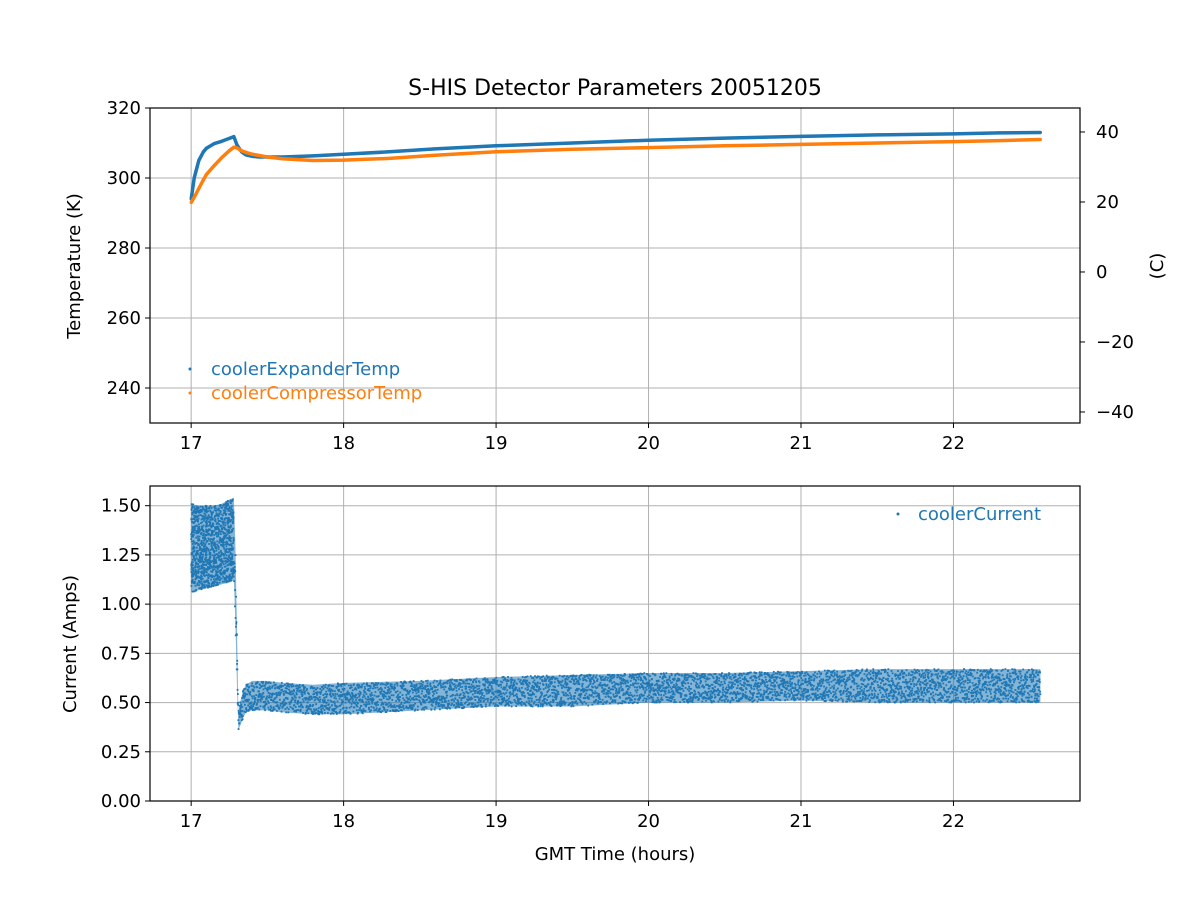 The height and width of the screenshot is (904, 1200). I want to click on data-point-coolerExpanderTemp, so click(313, 155).